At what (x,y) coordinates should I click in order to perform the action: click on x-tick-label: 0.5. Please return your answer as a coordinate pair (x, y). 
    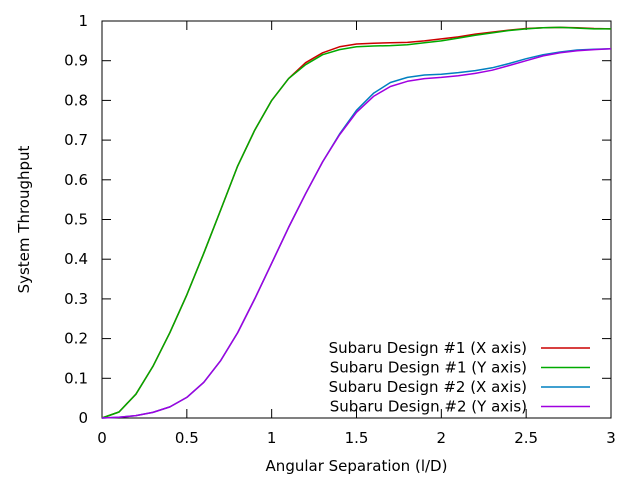
    Looking at the image, I should click on (187, 438).